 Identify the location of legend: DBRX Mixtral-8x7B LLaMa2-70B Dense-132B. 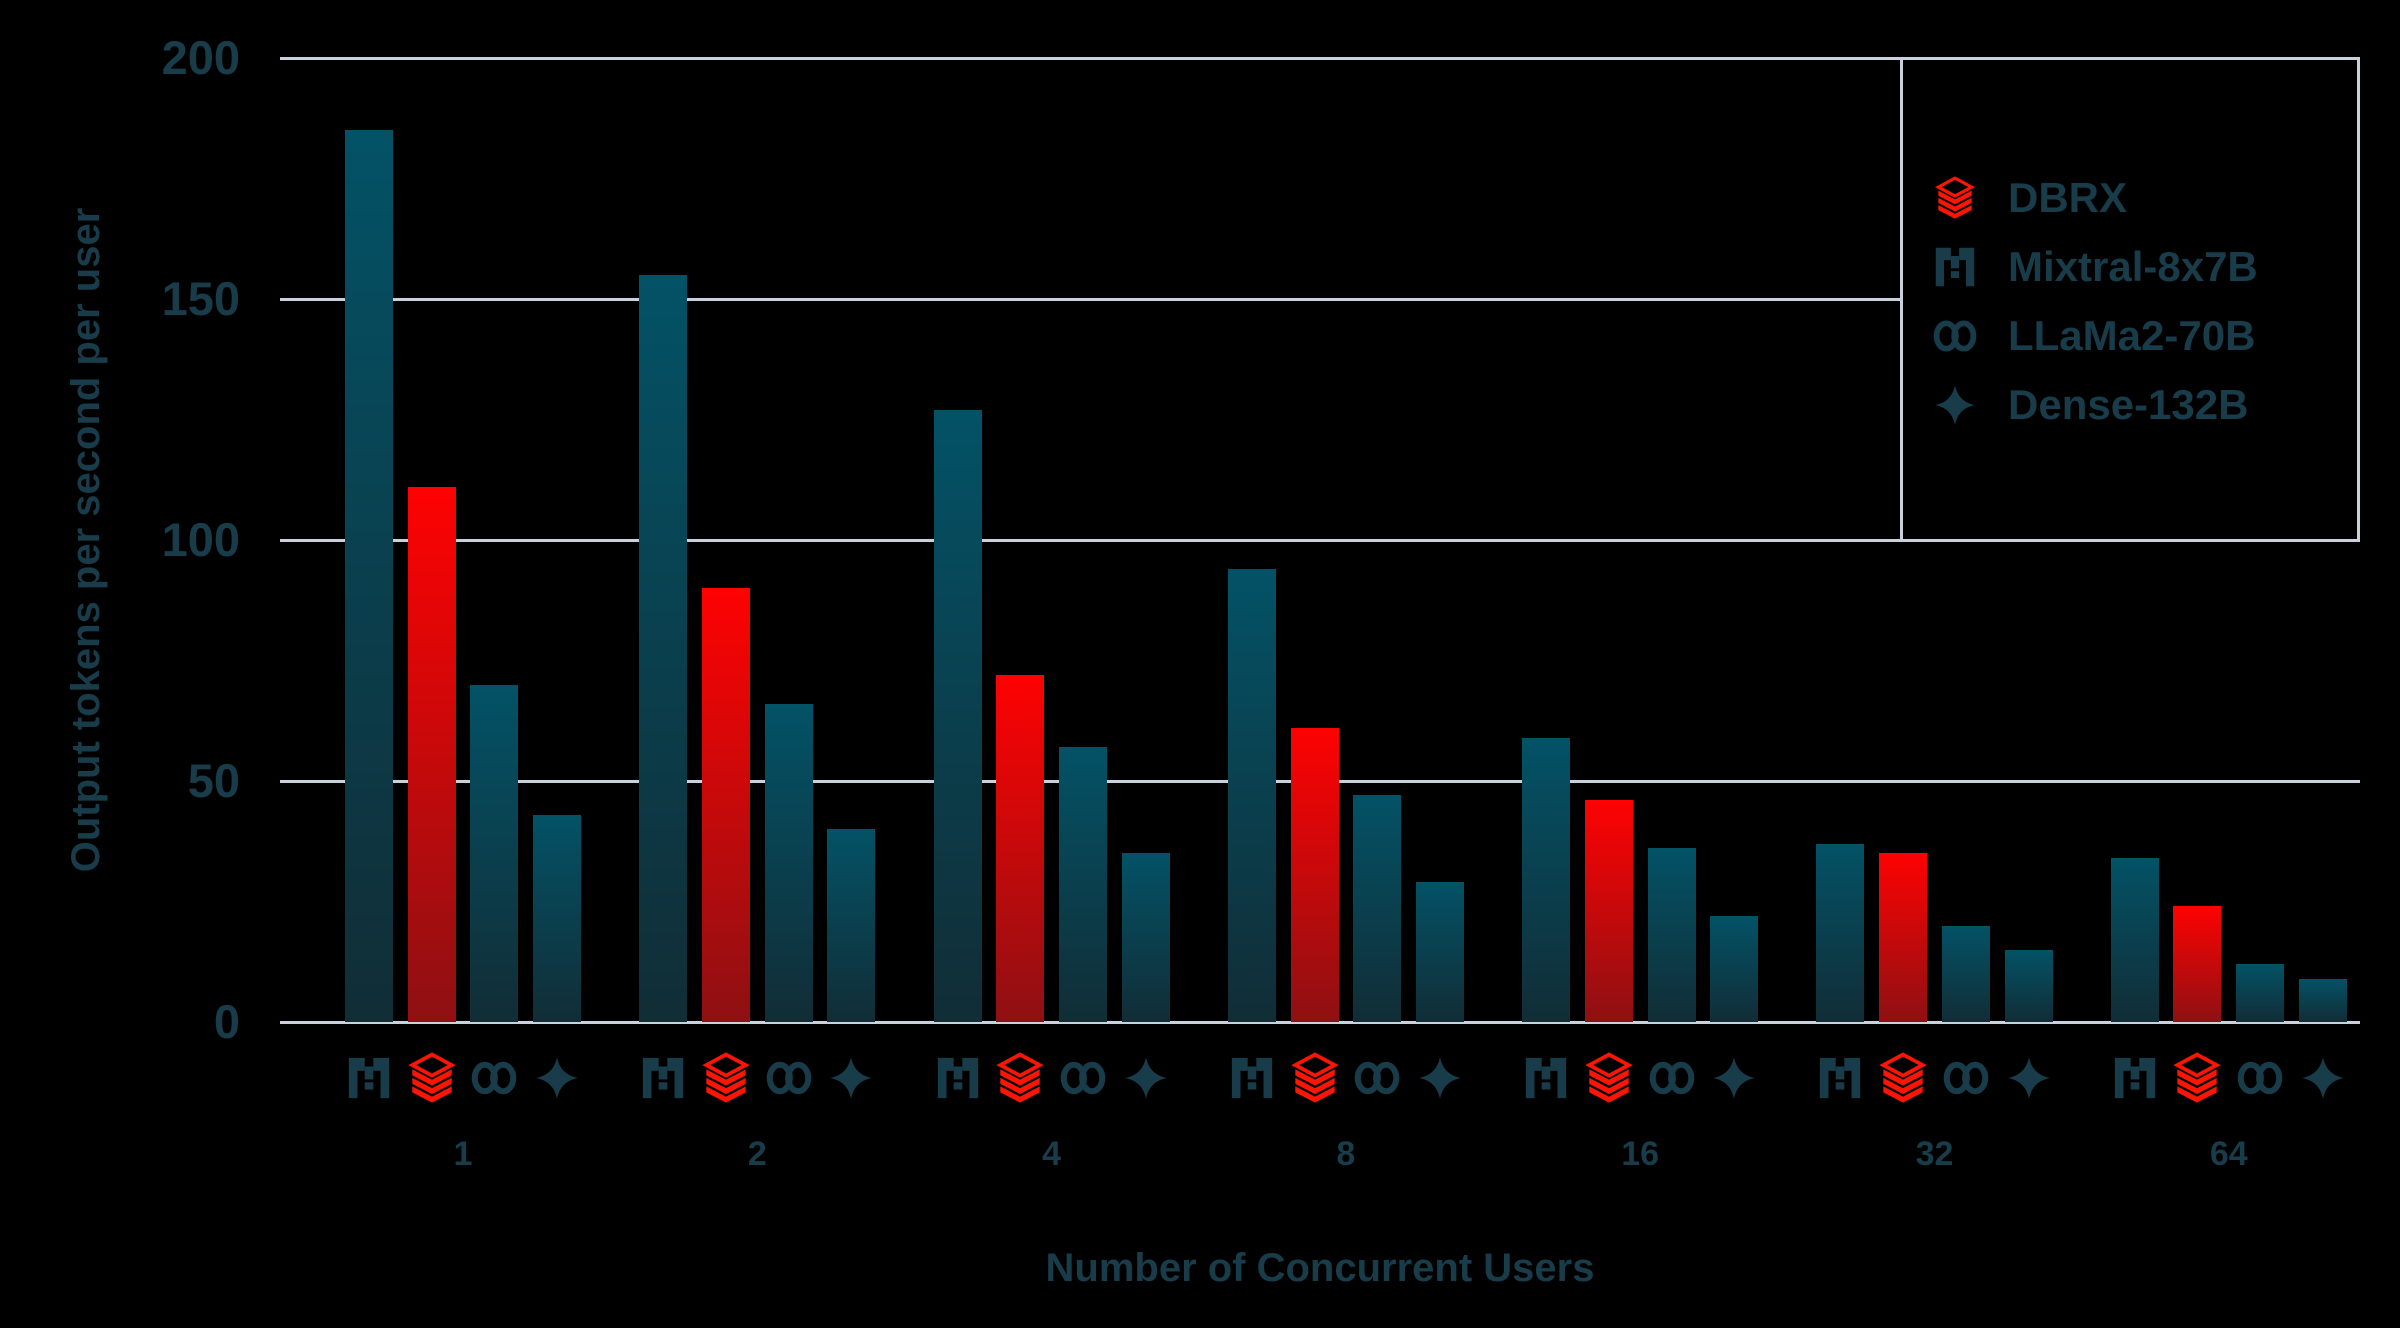
(2095, 301).